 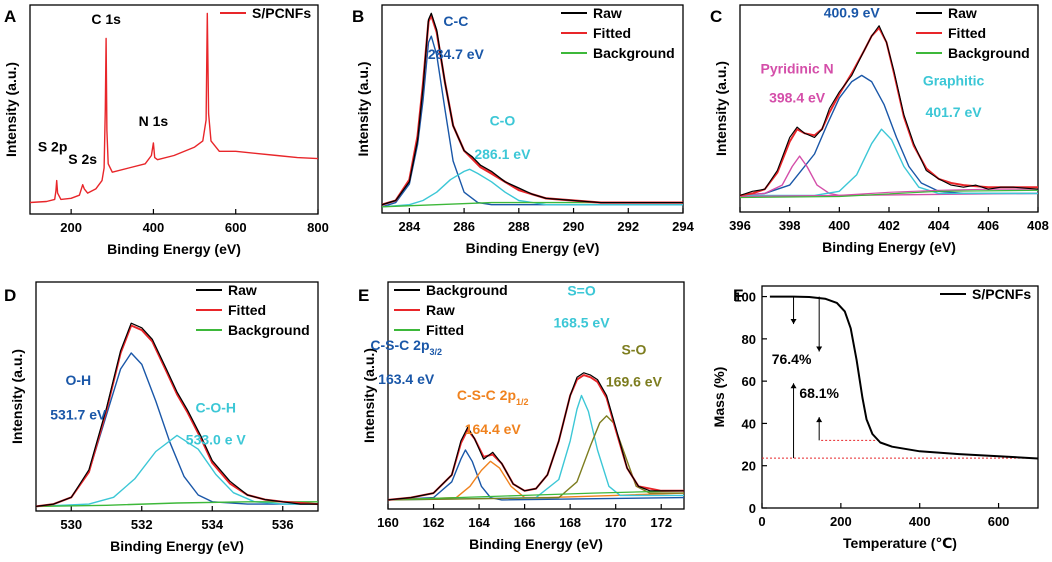 What do you see at coordinates (154, 121) in the screenshot?
I see `peak-annotation: N 1s` at bounding box center [154, 121].